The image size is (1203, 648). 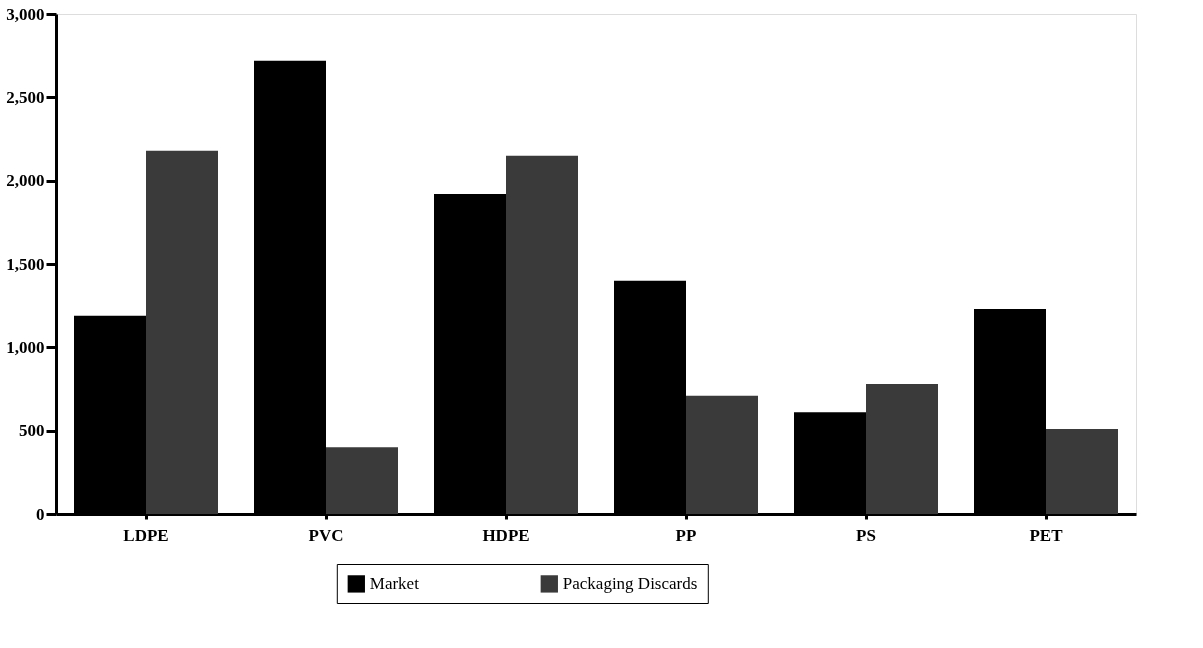 I want to click on x-tick-label: HDPE, so click(x=506, y=535).